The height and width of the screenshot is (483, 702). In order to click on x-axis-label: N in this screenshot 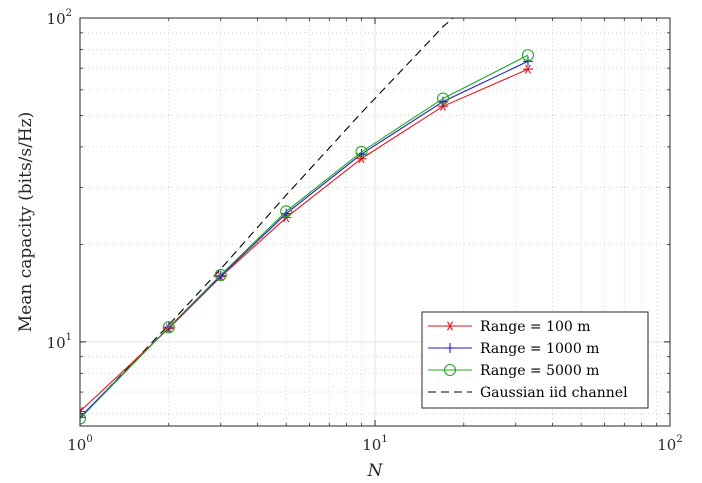, I will do `click(375, 471)`.